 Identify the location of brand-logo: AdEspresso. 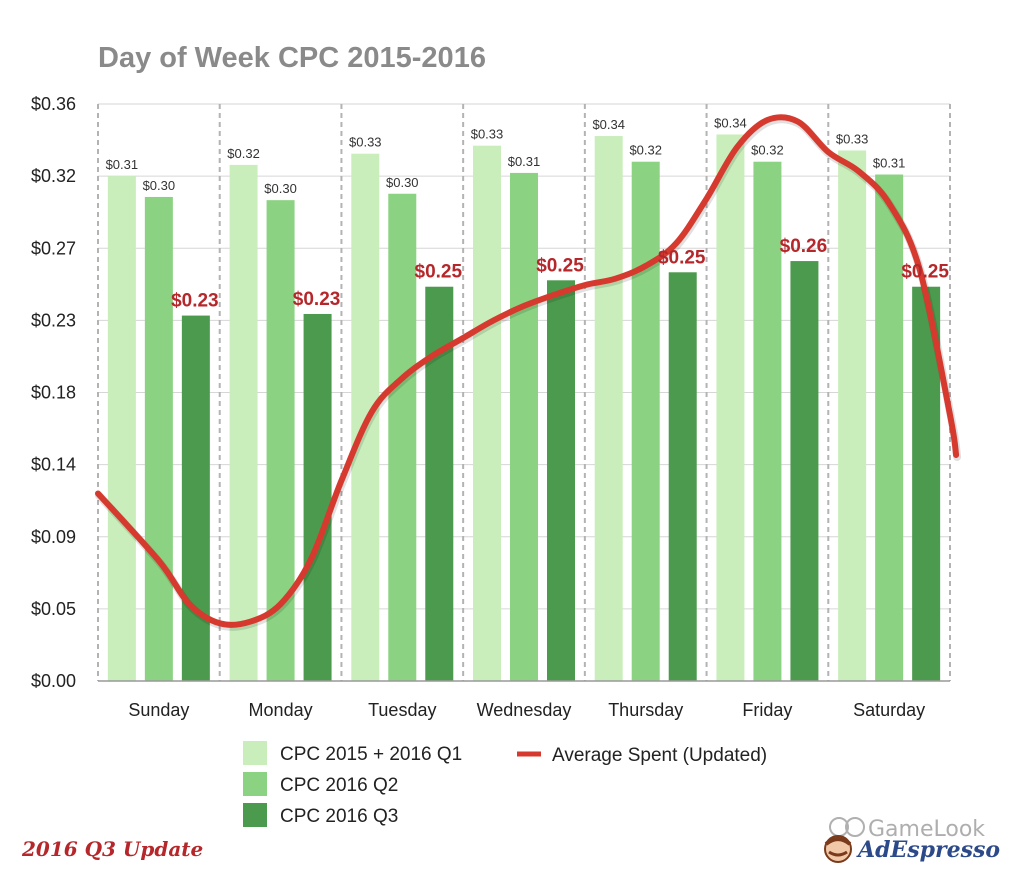
(912, 849).